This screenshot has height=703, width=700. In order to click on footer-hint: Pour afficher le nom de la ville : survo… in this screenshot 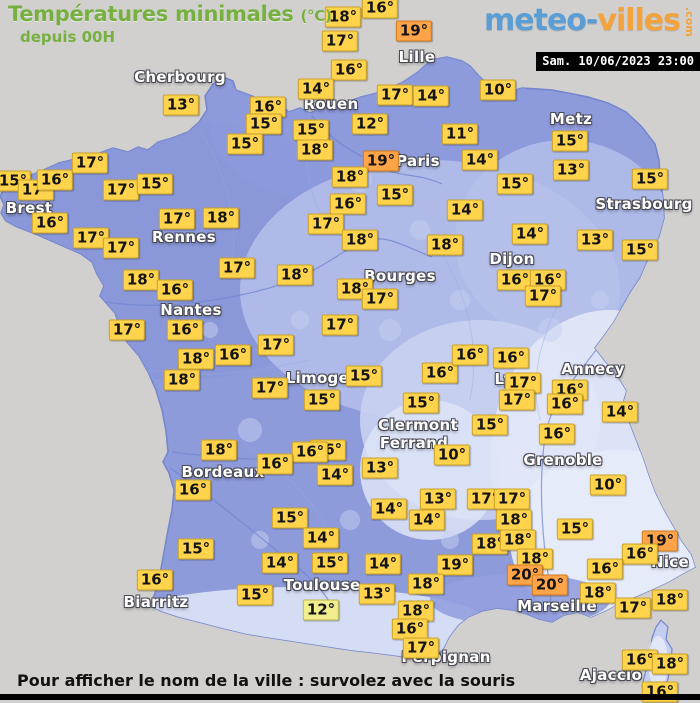, I will do `click(266, 680)`.